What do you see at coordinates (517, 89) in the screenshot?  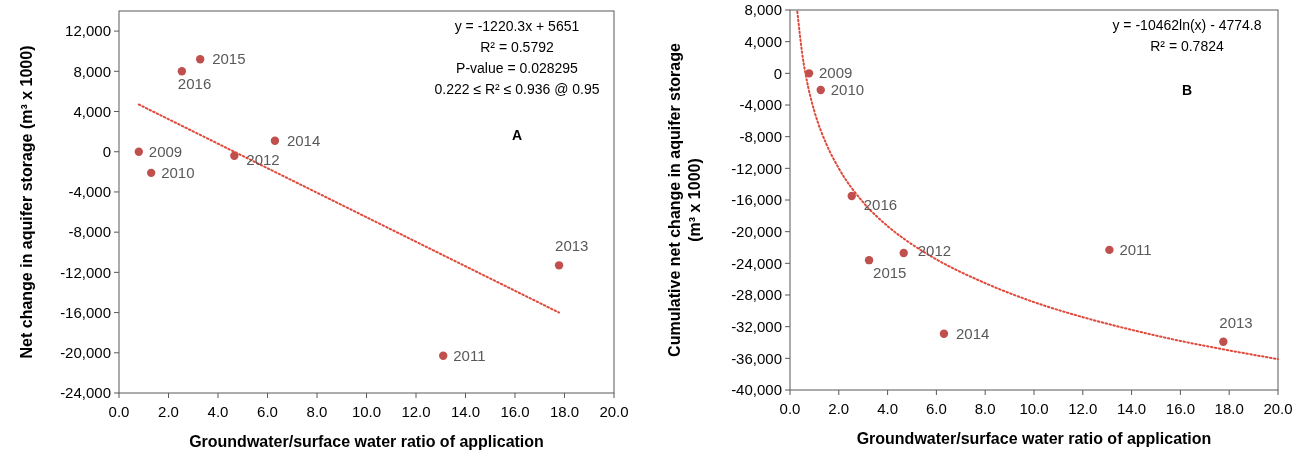 I see `annotation: 0.222 ≤ R² ≤ 0.936 @ 0.95` at bounding box center [517, 89].